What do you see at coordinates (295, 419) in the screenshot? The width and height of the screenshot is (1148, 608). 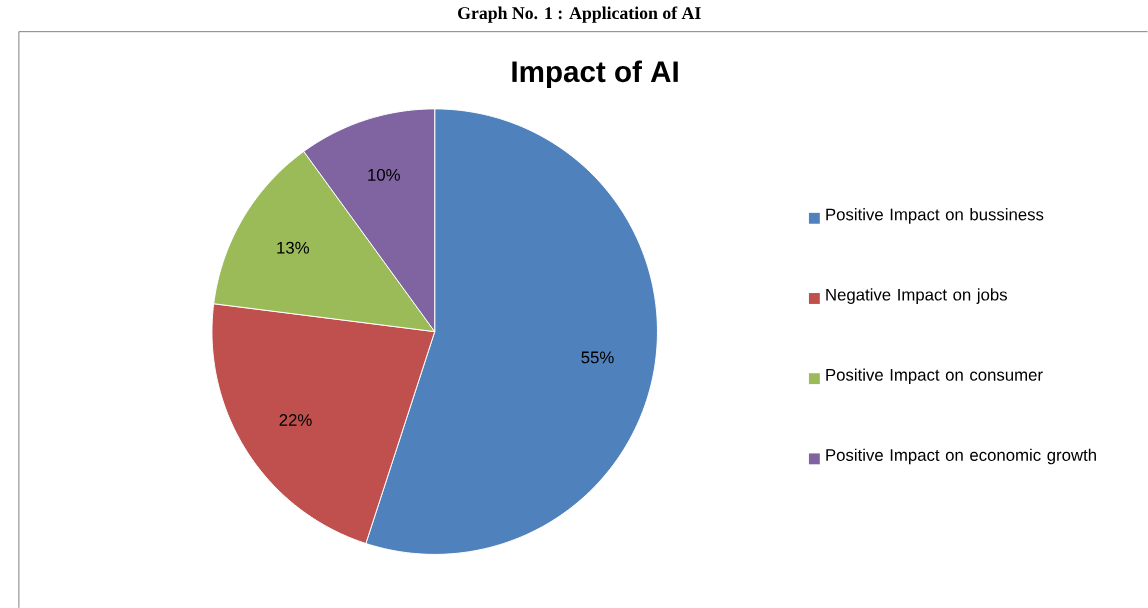 I see `data-label: 22%` at bounding box center [295, 419].